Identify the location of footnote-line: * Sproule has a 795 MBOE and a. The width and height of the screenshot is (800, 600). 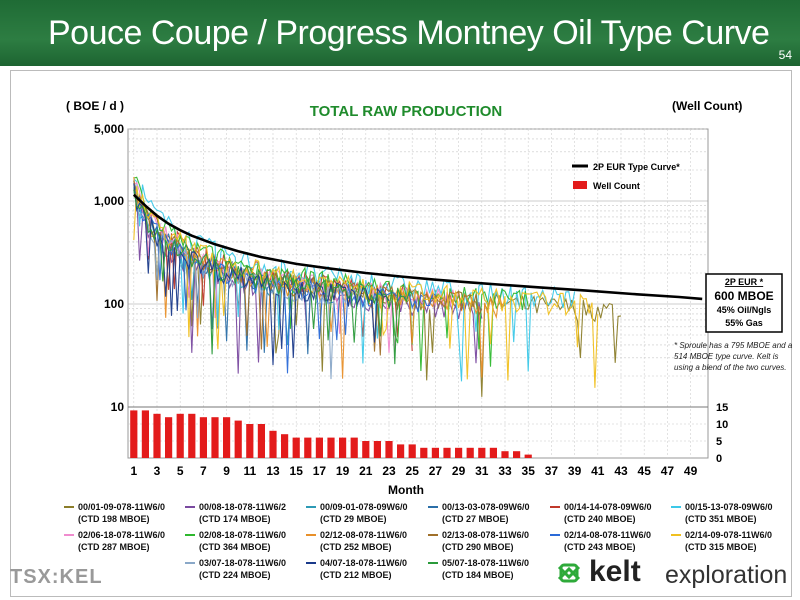
(733, 345).